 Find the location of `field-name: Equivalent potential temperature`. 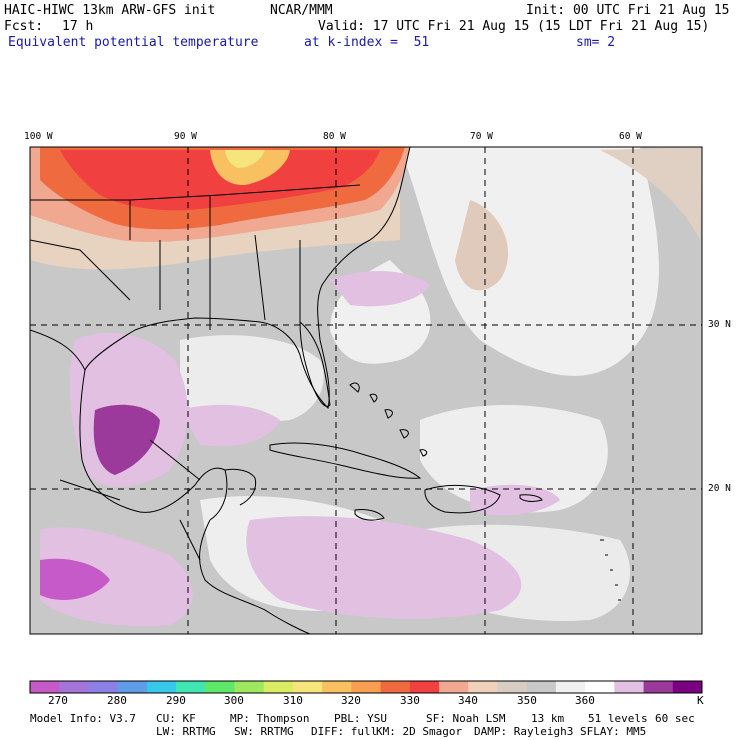

field-name: Equivalent potential temperature is located at coordinates (133, 42).